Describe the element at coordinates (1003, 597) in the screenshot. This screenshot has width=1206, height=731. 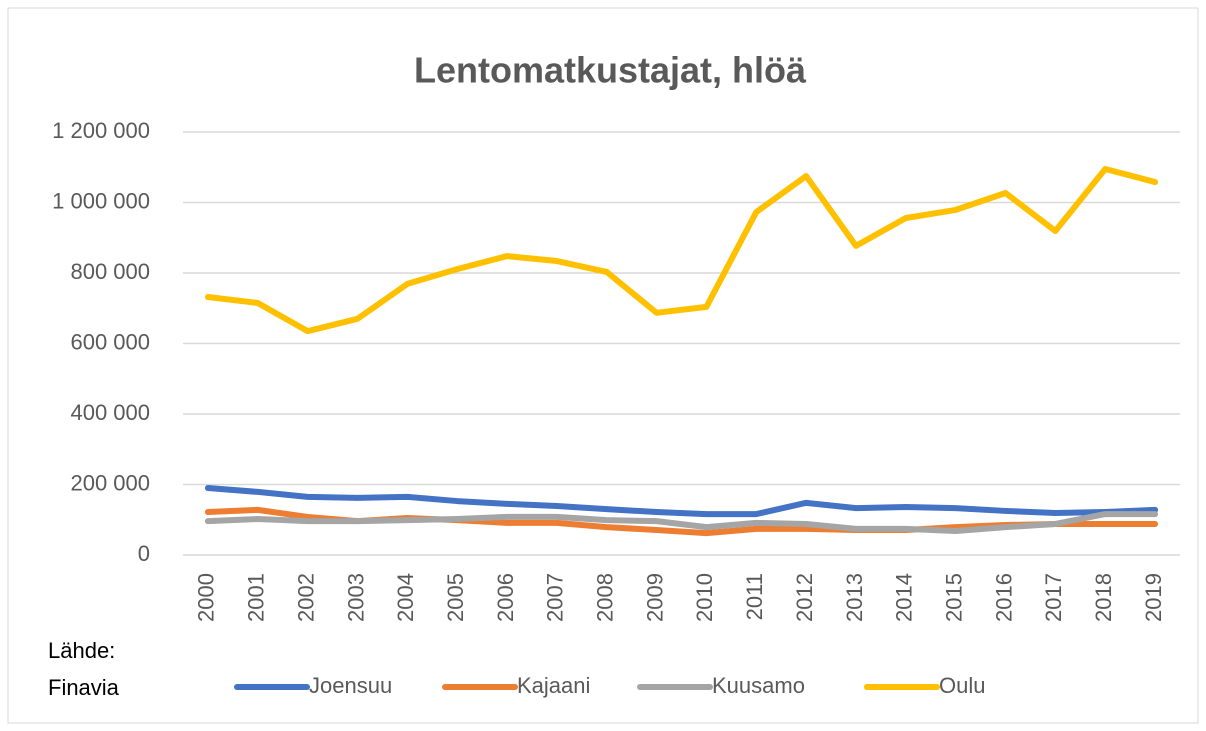
I see `x-tick-label: 2016` at that location.